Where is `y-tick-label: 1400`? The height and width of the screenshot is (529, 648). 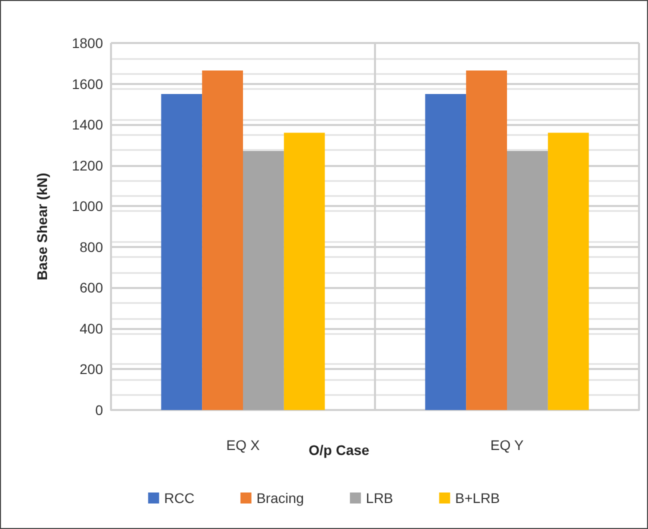 y-tick-label: 1400 is located at coordinates (88, 124).